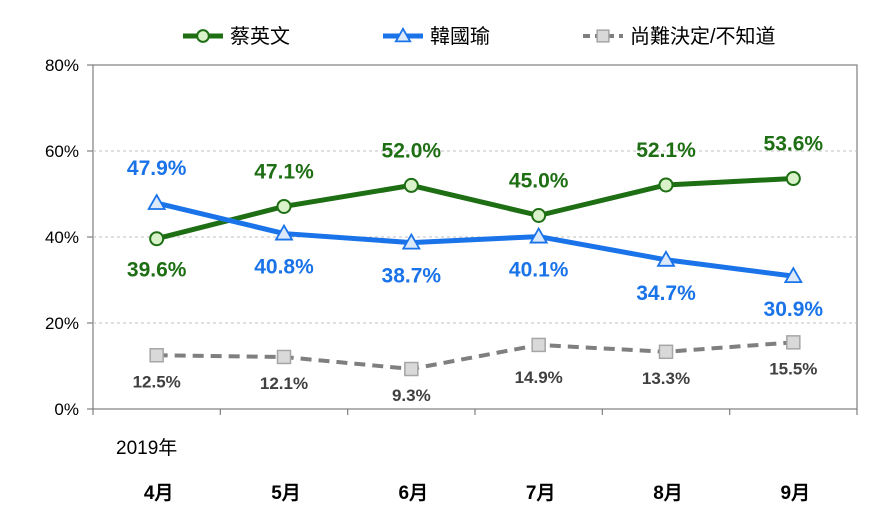 The width and height of the screenshot is (888, 516). What do you see at coordinates (412, 150) in the screenshot?
I see `series-1-data-label-3: 52.0%` at bounding box center [412, 150].